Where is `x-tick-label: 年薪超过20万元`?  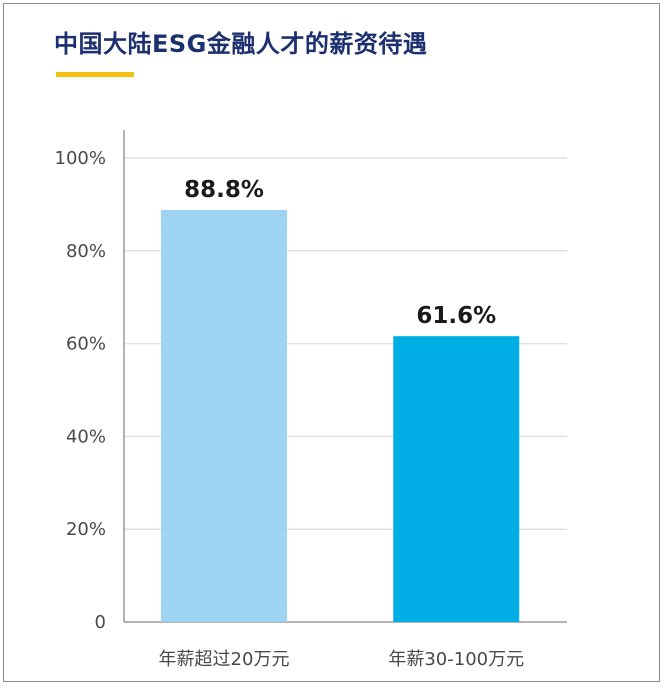 x-tick-label: 年薪超过20万元 is located at coordinates (224, 659).